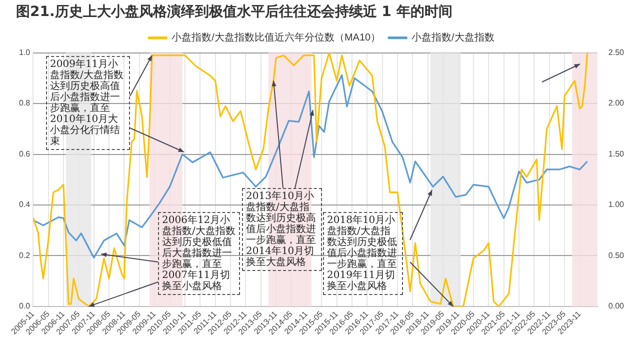 The image size is (631, 340). What do you see at coordinates (24, 255) in the screenshot?
I see `y-tick-label: 0.2` at bounding box center [24, 255].